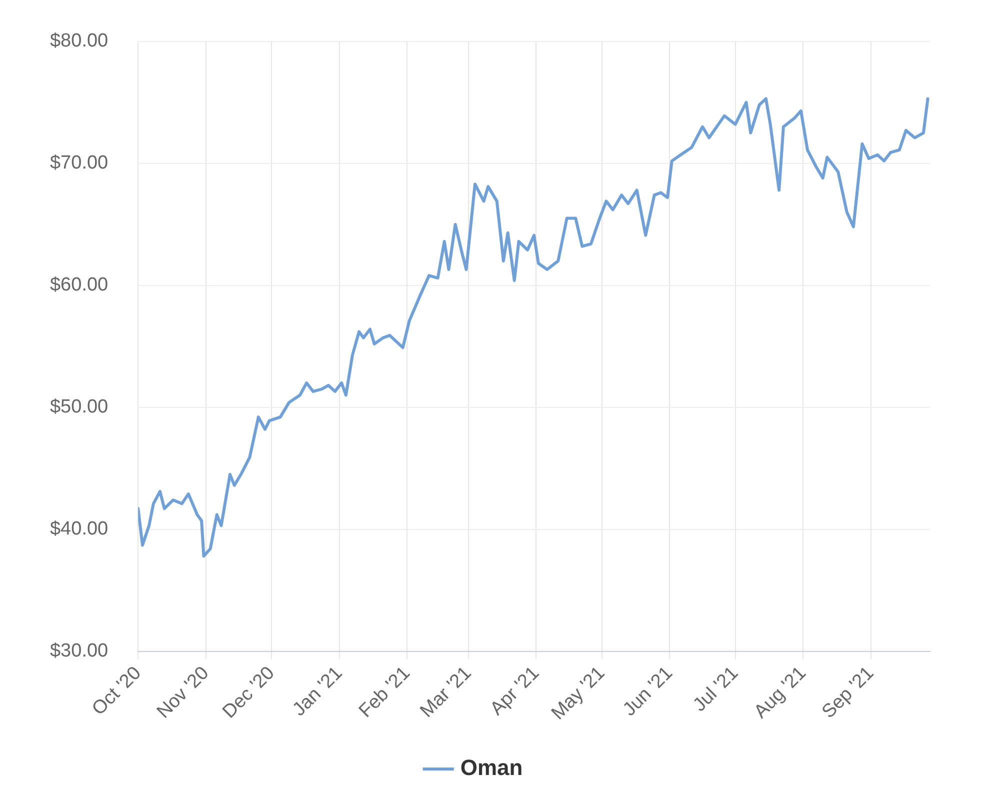 This screenshot has height=800, width=1000. Describe the element at coordinates (117, 691) in the screenshot. I see `x-tick-label: Oct '20` at that location.